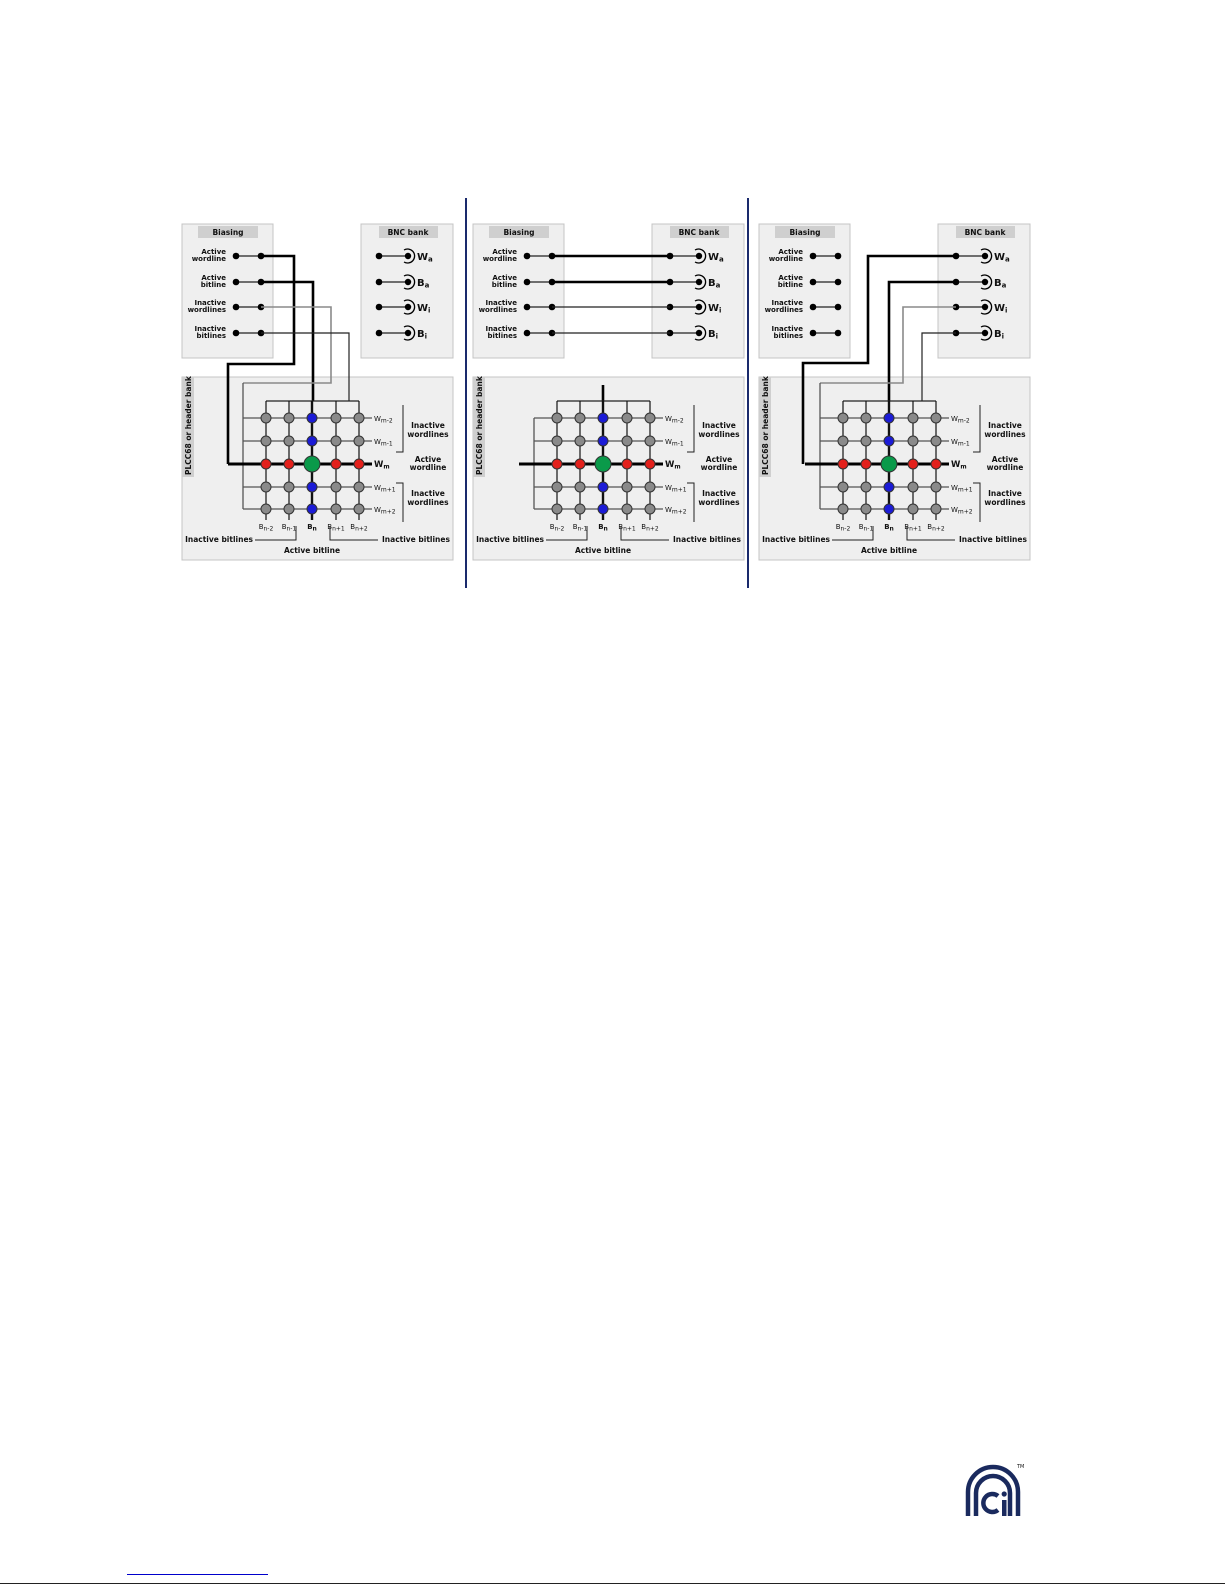  What do you see at coordinates (338, 529) in the screenshot?
I see `bitline-label-subscript: n+1` at bounding box center [338, 529].